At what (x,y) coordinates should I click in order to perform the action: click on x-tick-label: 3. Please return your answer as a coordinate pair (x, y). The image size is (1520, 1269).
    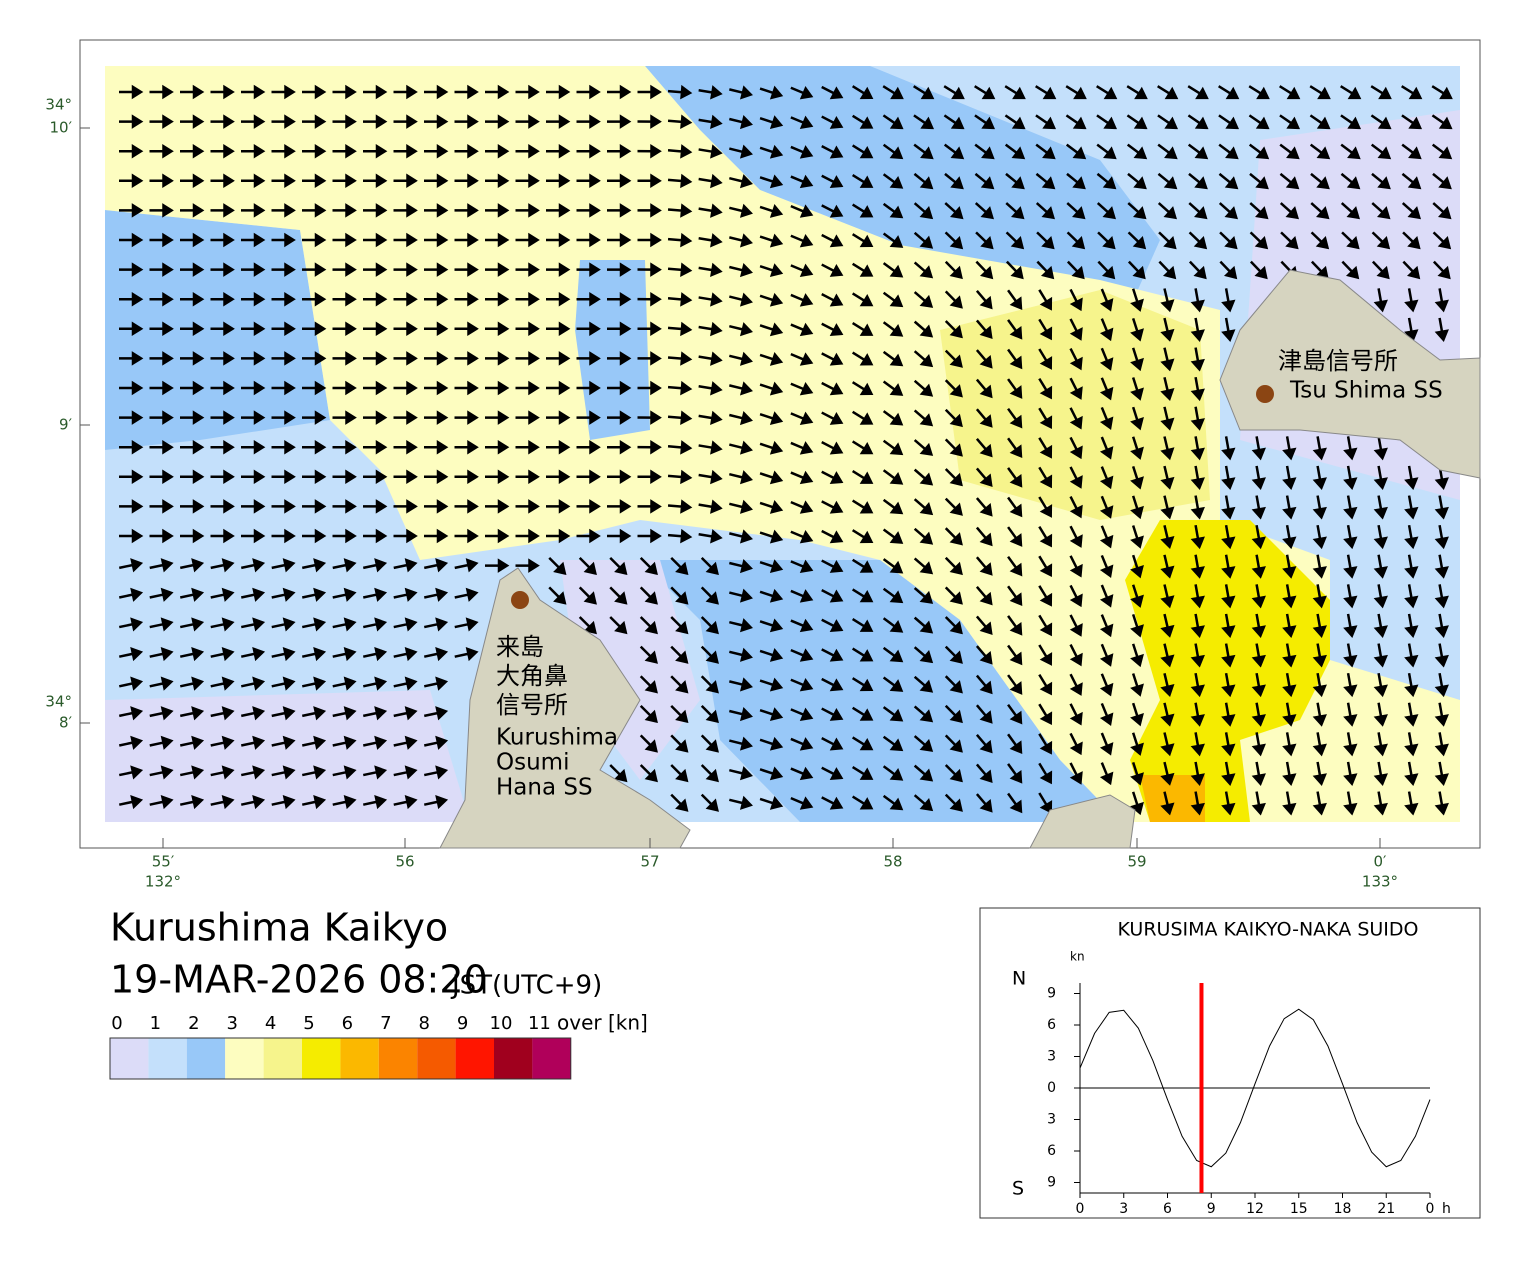
    Looking at the image, I should click on (1123, 1209).